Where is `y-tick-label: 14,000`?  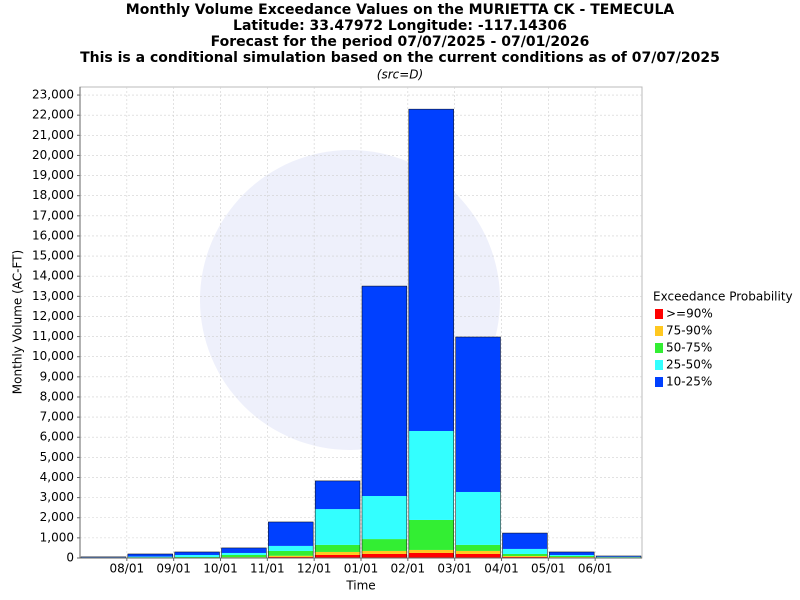
y-tick-label: 14,000 is located at coordinates (53, 276).